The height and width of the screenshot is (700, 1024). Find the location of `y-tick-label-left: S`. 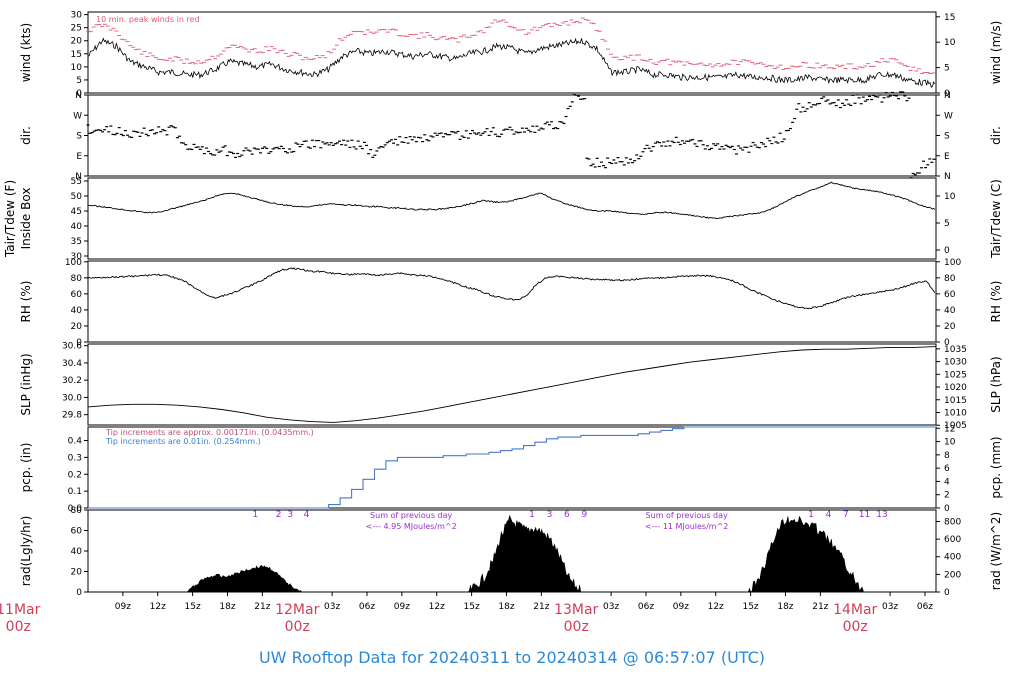

y-tick-label-left: S is located at coordinates (79, 137).